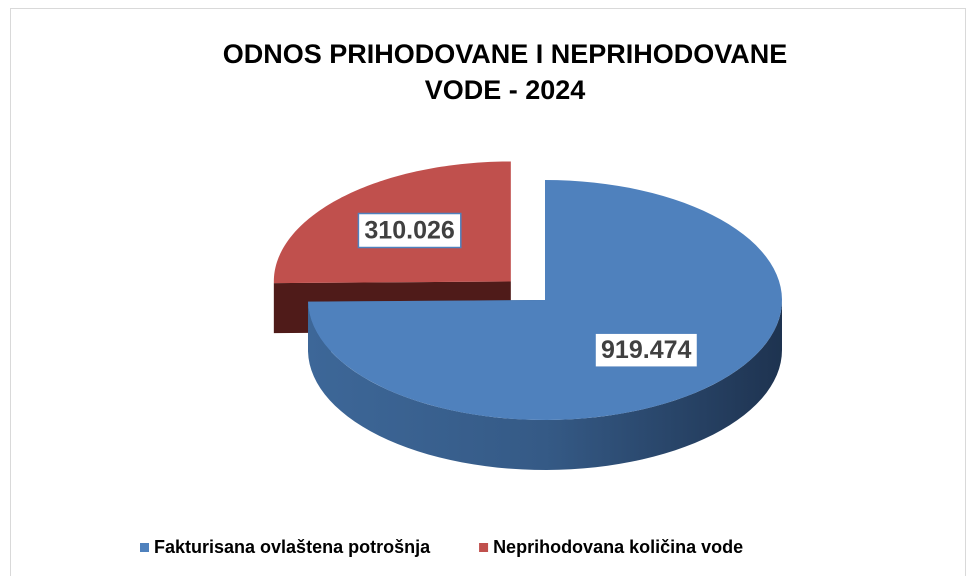 This screenshot has width=978, height=578. I want to click on data-label: 919.474, so click(646, 350).